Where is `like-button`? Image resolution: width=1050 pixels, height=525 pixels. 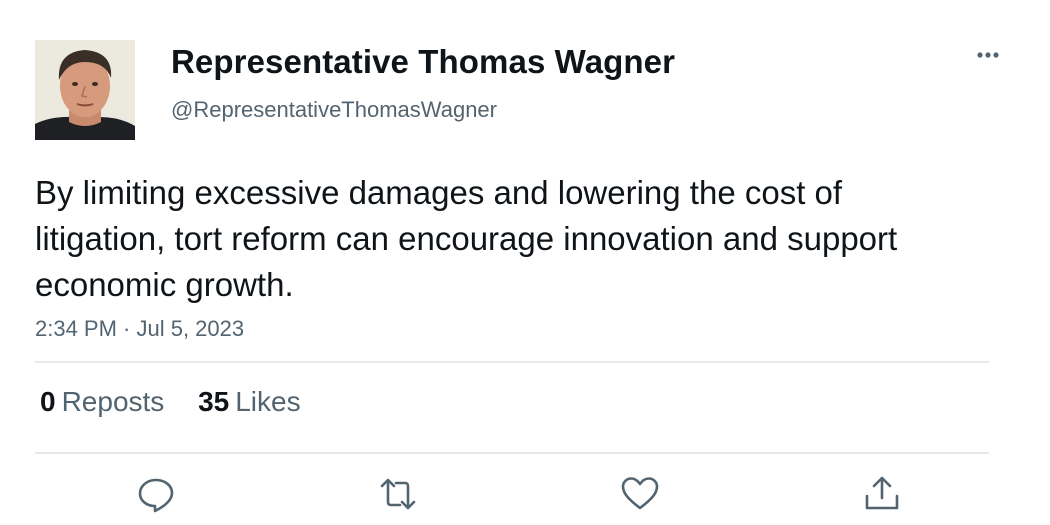 like-button is located at coordinates (640, 494).